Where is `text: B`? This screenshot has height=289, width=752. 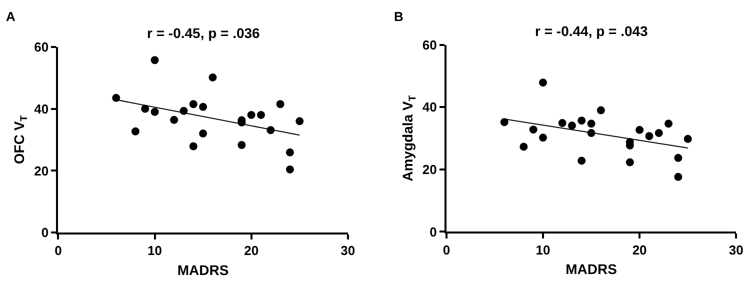 text: B is located at coordinates (399, 16).